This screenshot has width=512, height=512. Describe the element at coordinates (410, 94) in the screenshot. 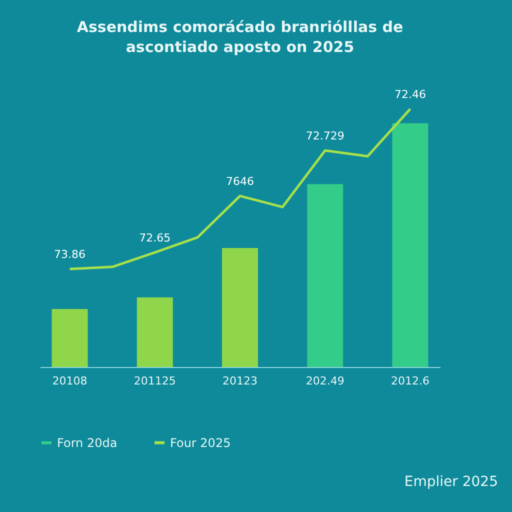

I see `annotation: 72.46` at that location.